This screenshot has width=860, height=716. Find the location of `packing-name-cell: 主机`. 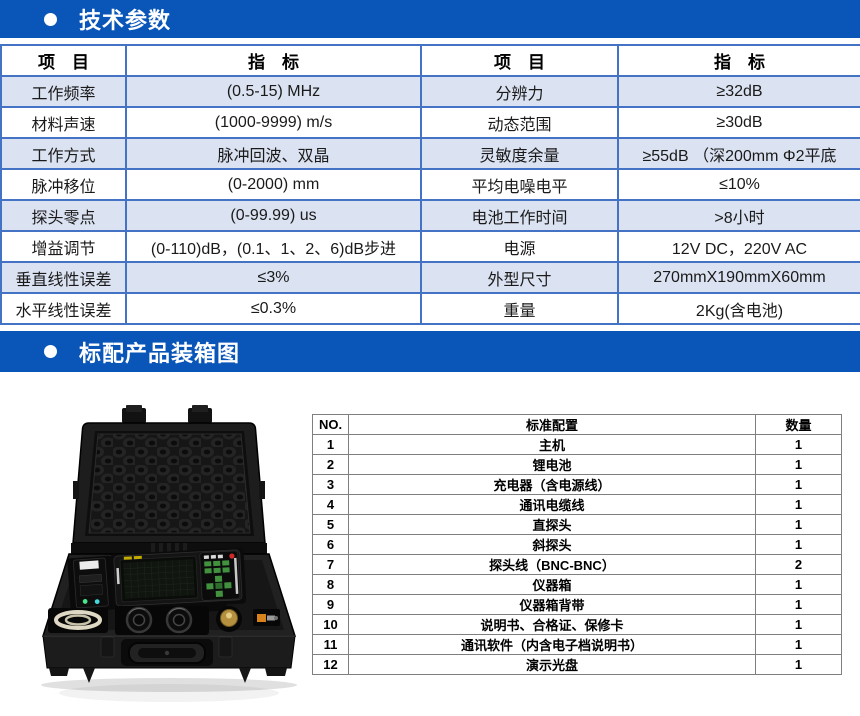

packing-name-cell: 主机 is located at coordinates (552, 444).